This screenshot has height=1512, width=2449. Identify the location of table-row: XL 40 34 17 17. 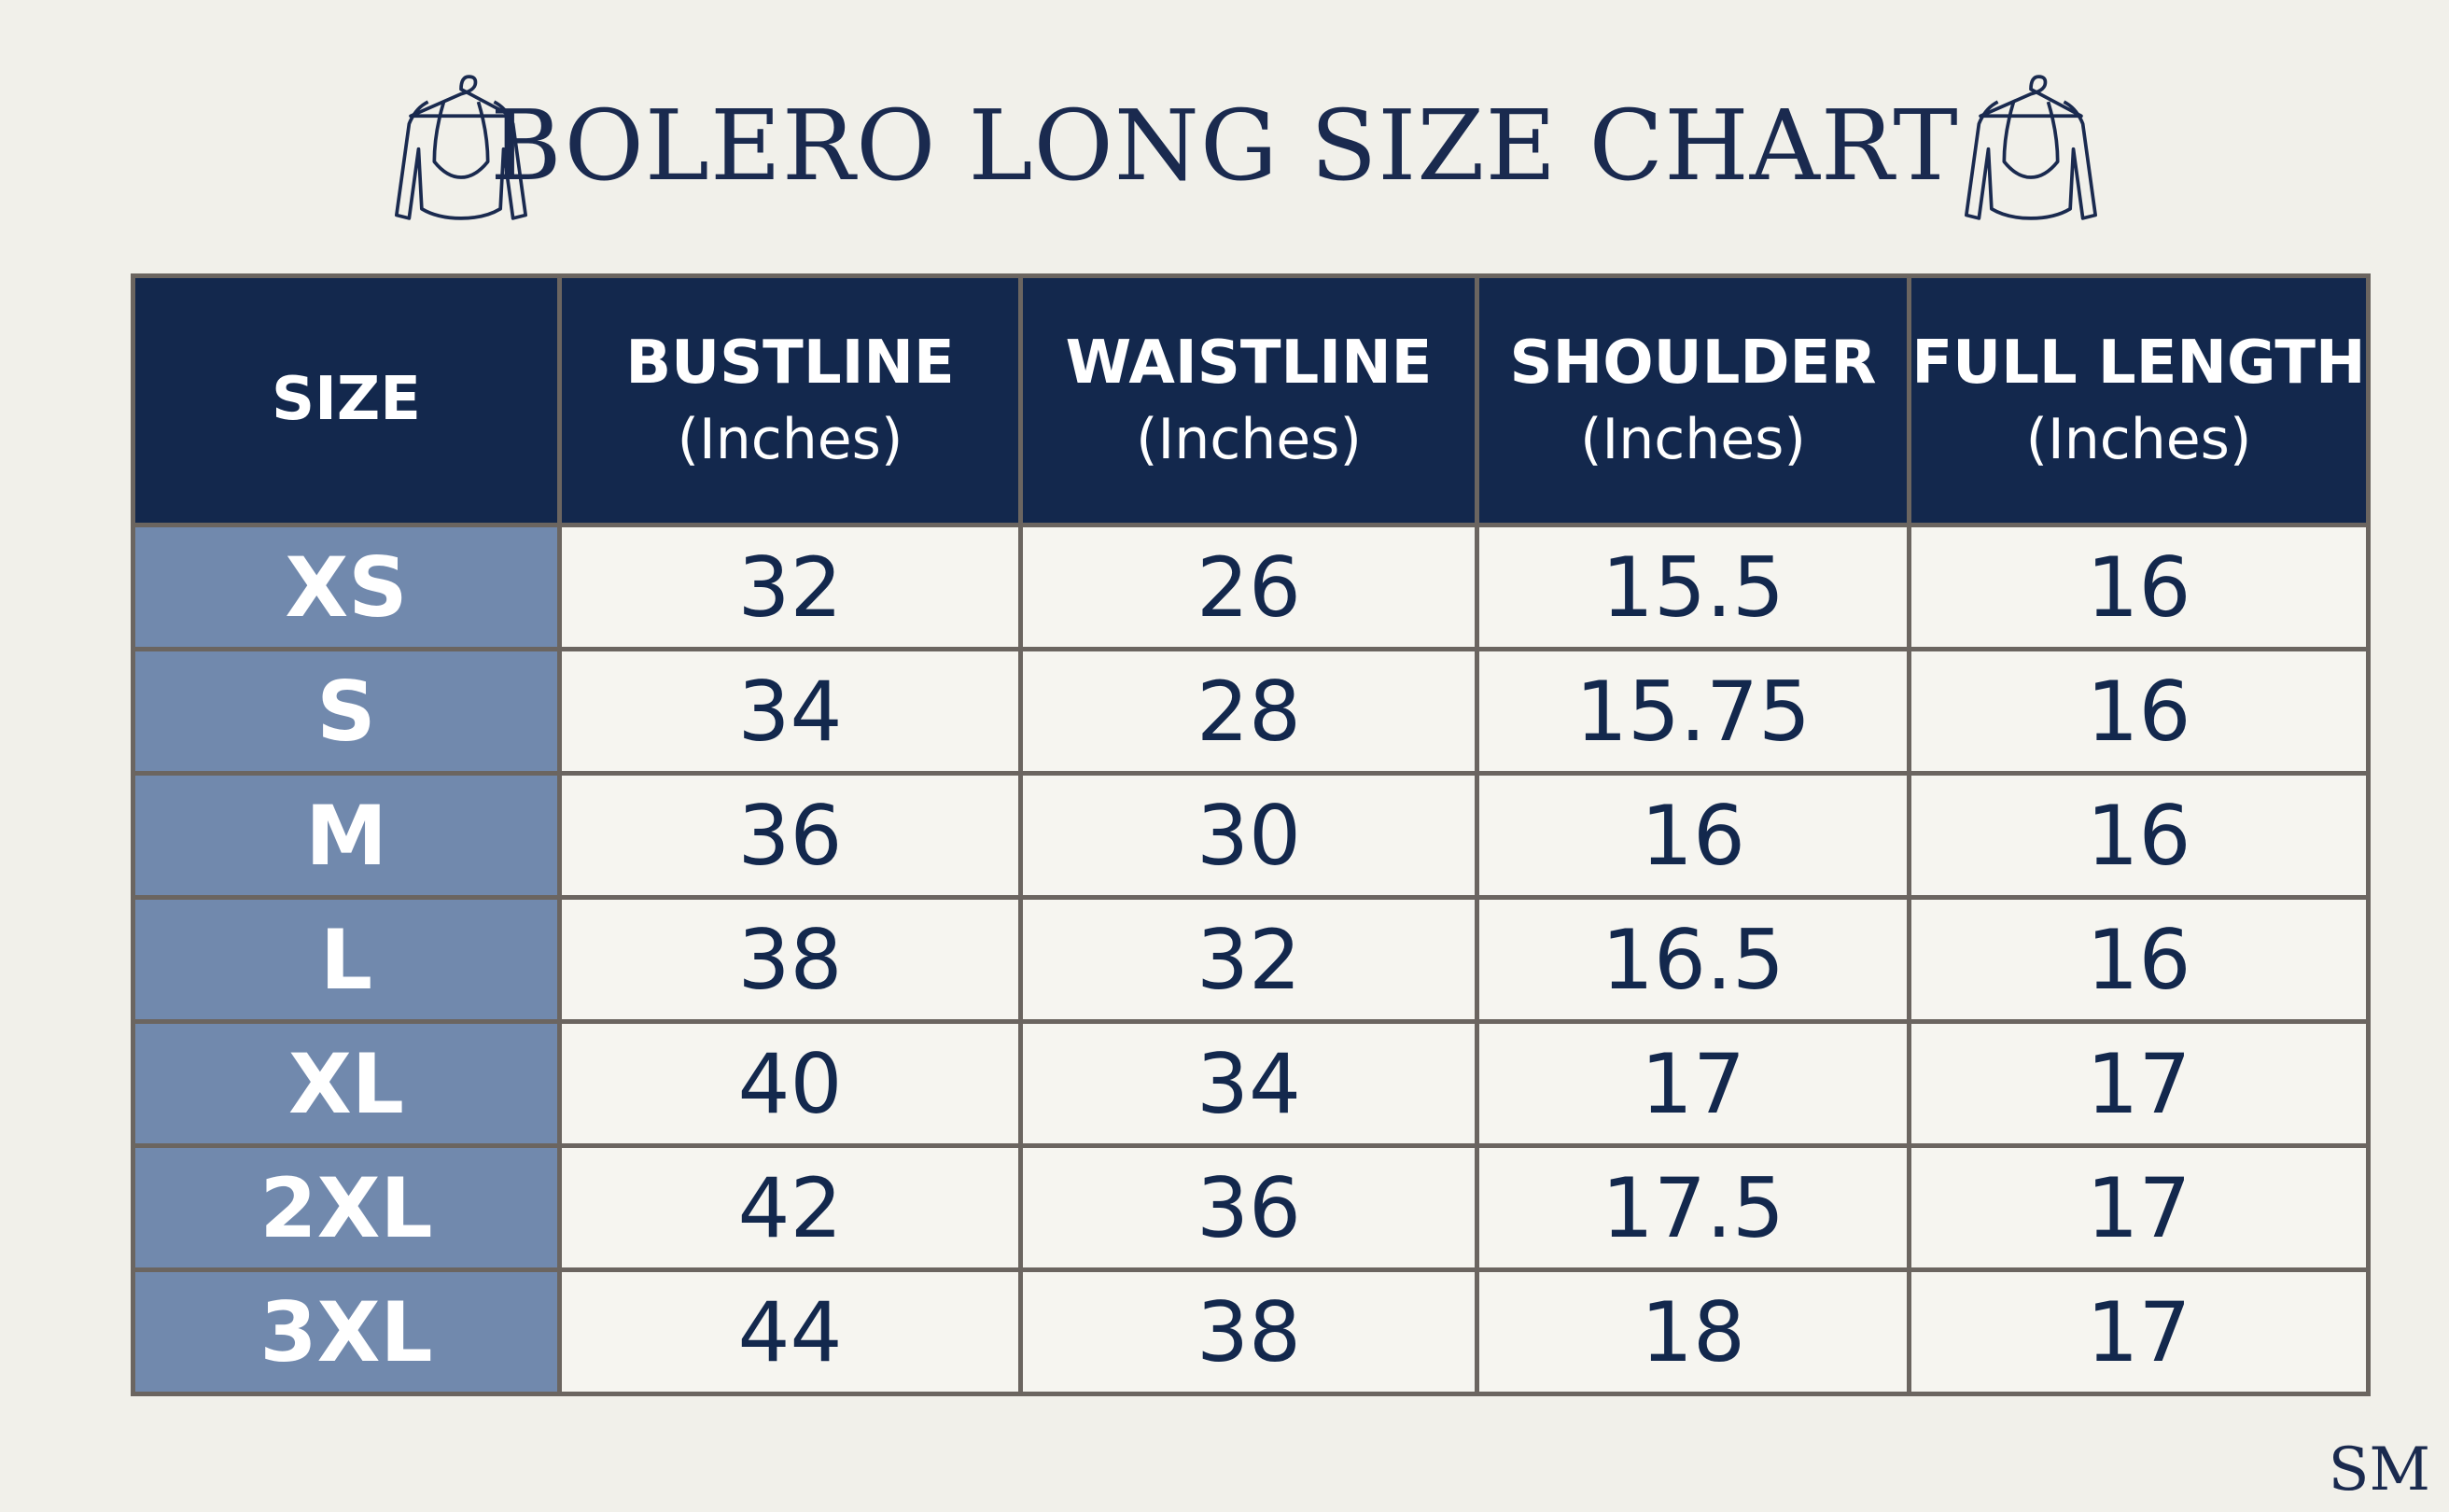
(1251, 1083).